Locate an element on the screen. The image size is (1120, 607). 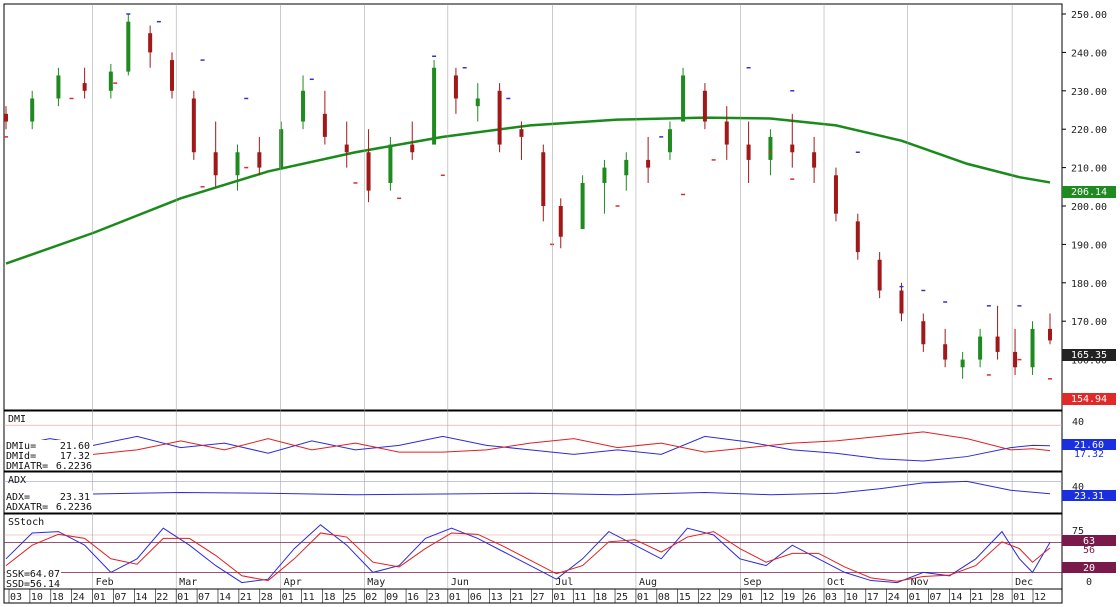
price-tick-label: 210.00 is located at coordinates (1089, 169).